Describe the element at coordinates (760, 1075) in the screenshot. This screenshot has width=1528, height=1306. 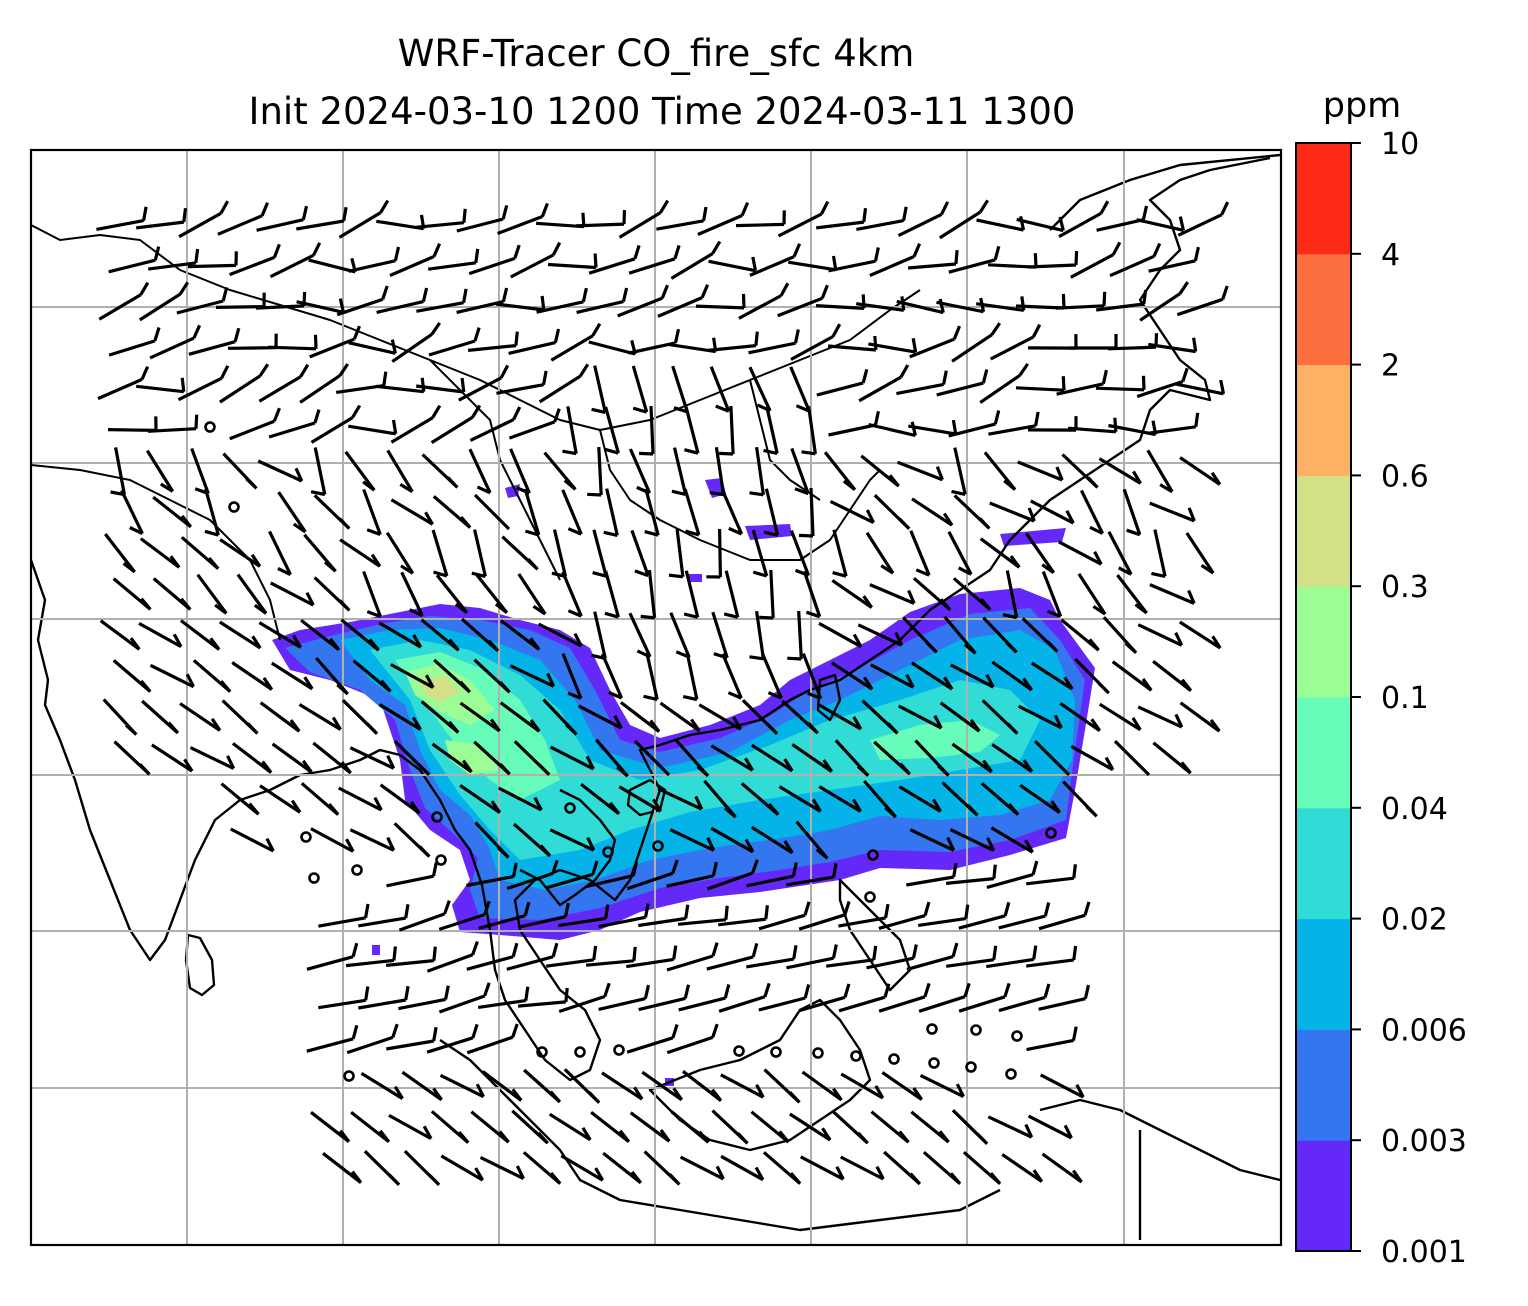
I see `coast-borneo` at that location.